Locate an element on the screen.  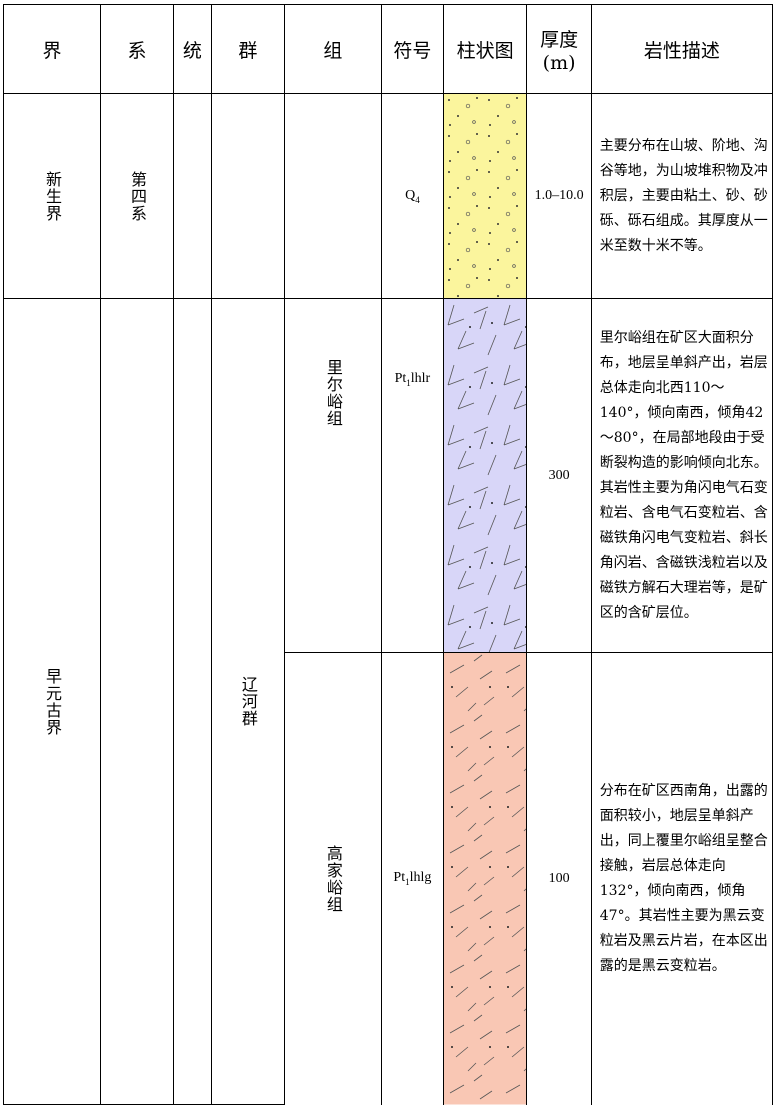
thickness: 1.0–10.0 is located at coordinates (559, 196).